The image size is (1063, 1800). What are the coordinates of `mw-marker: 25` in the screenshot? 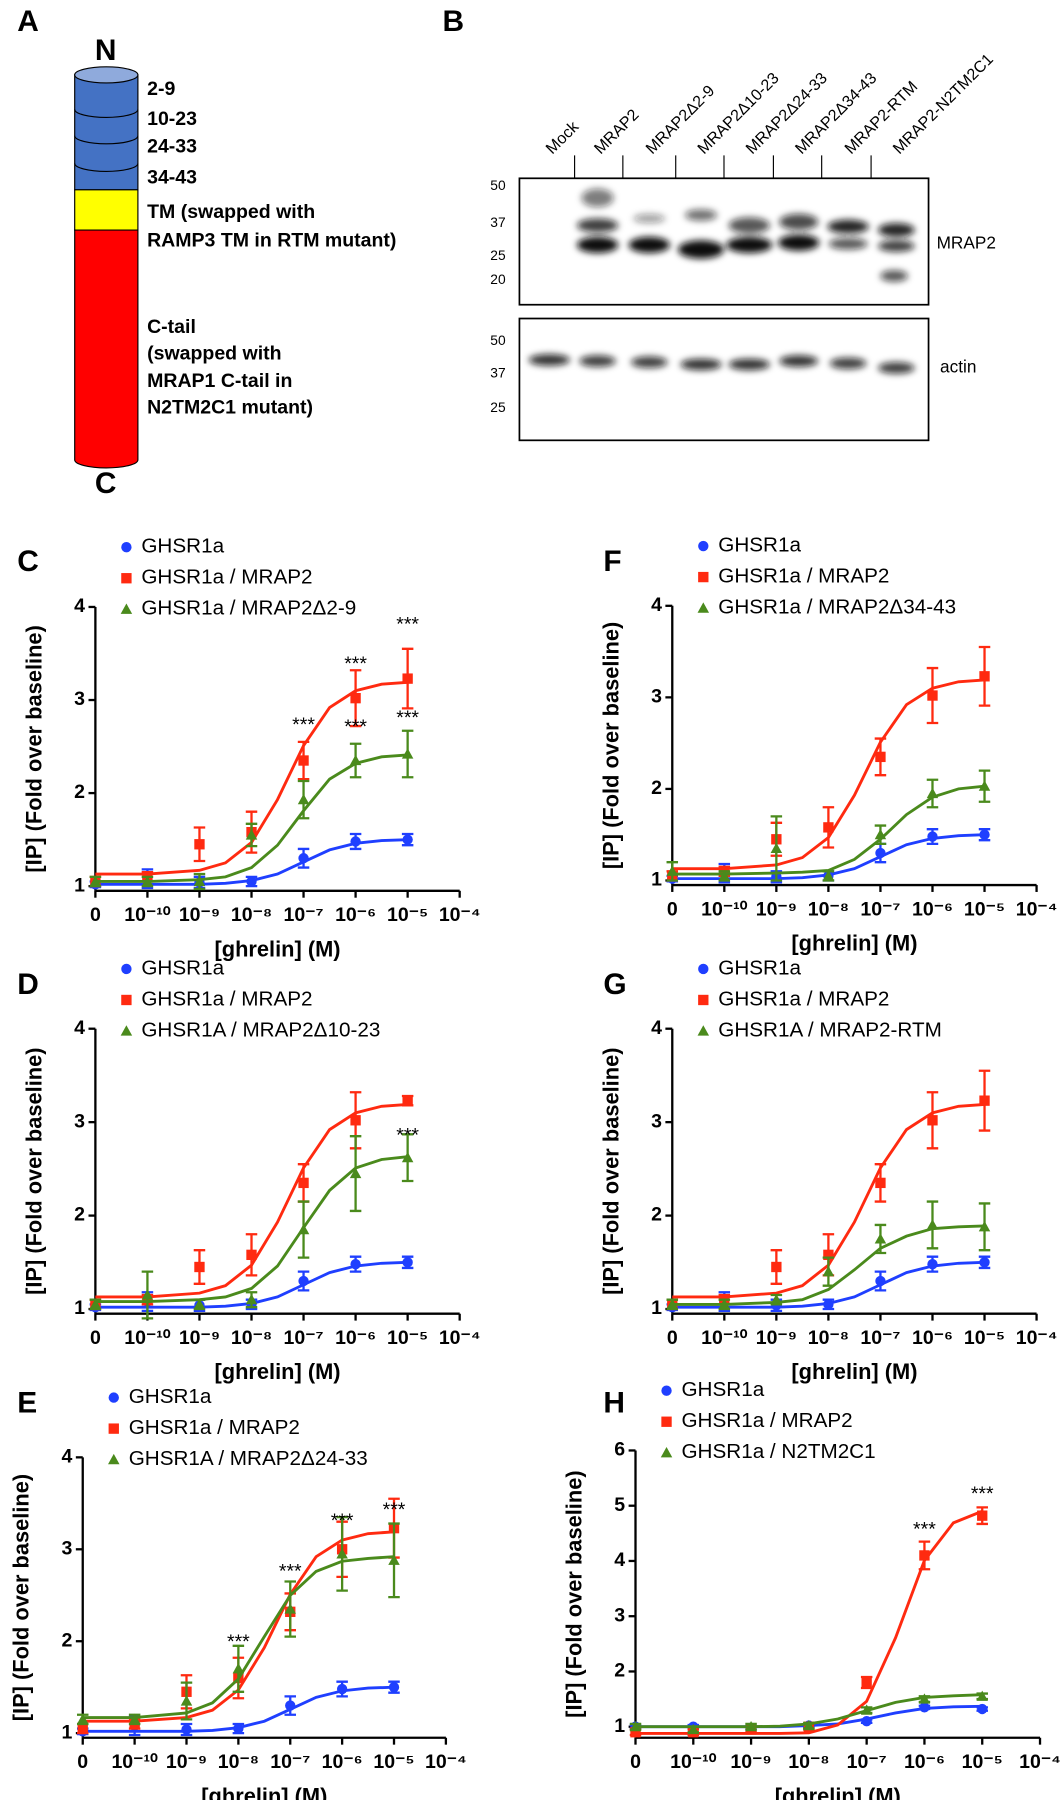 It's located at (498, 255).